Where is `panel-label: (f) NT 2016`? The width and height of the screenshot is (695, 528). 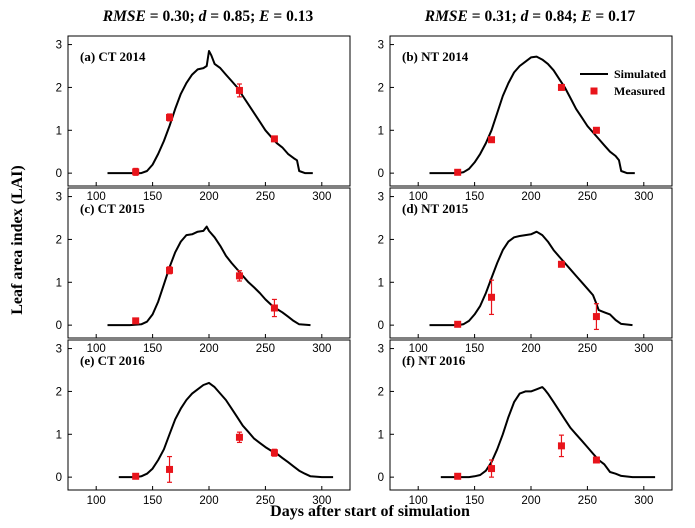 panel-label: (f) NT 2016 is located at coordinates (434, 360).